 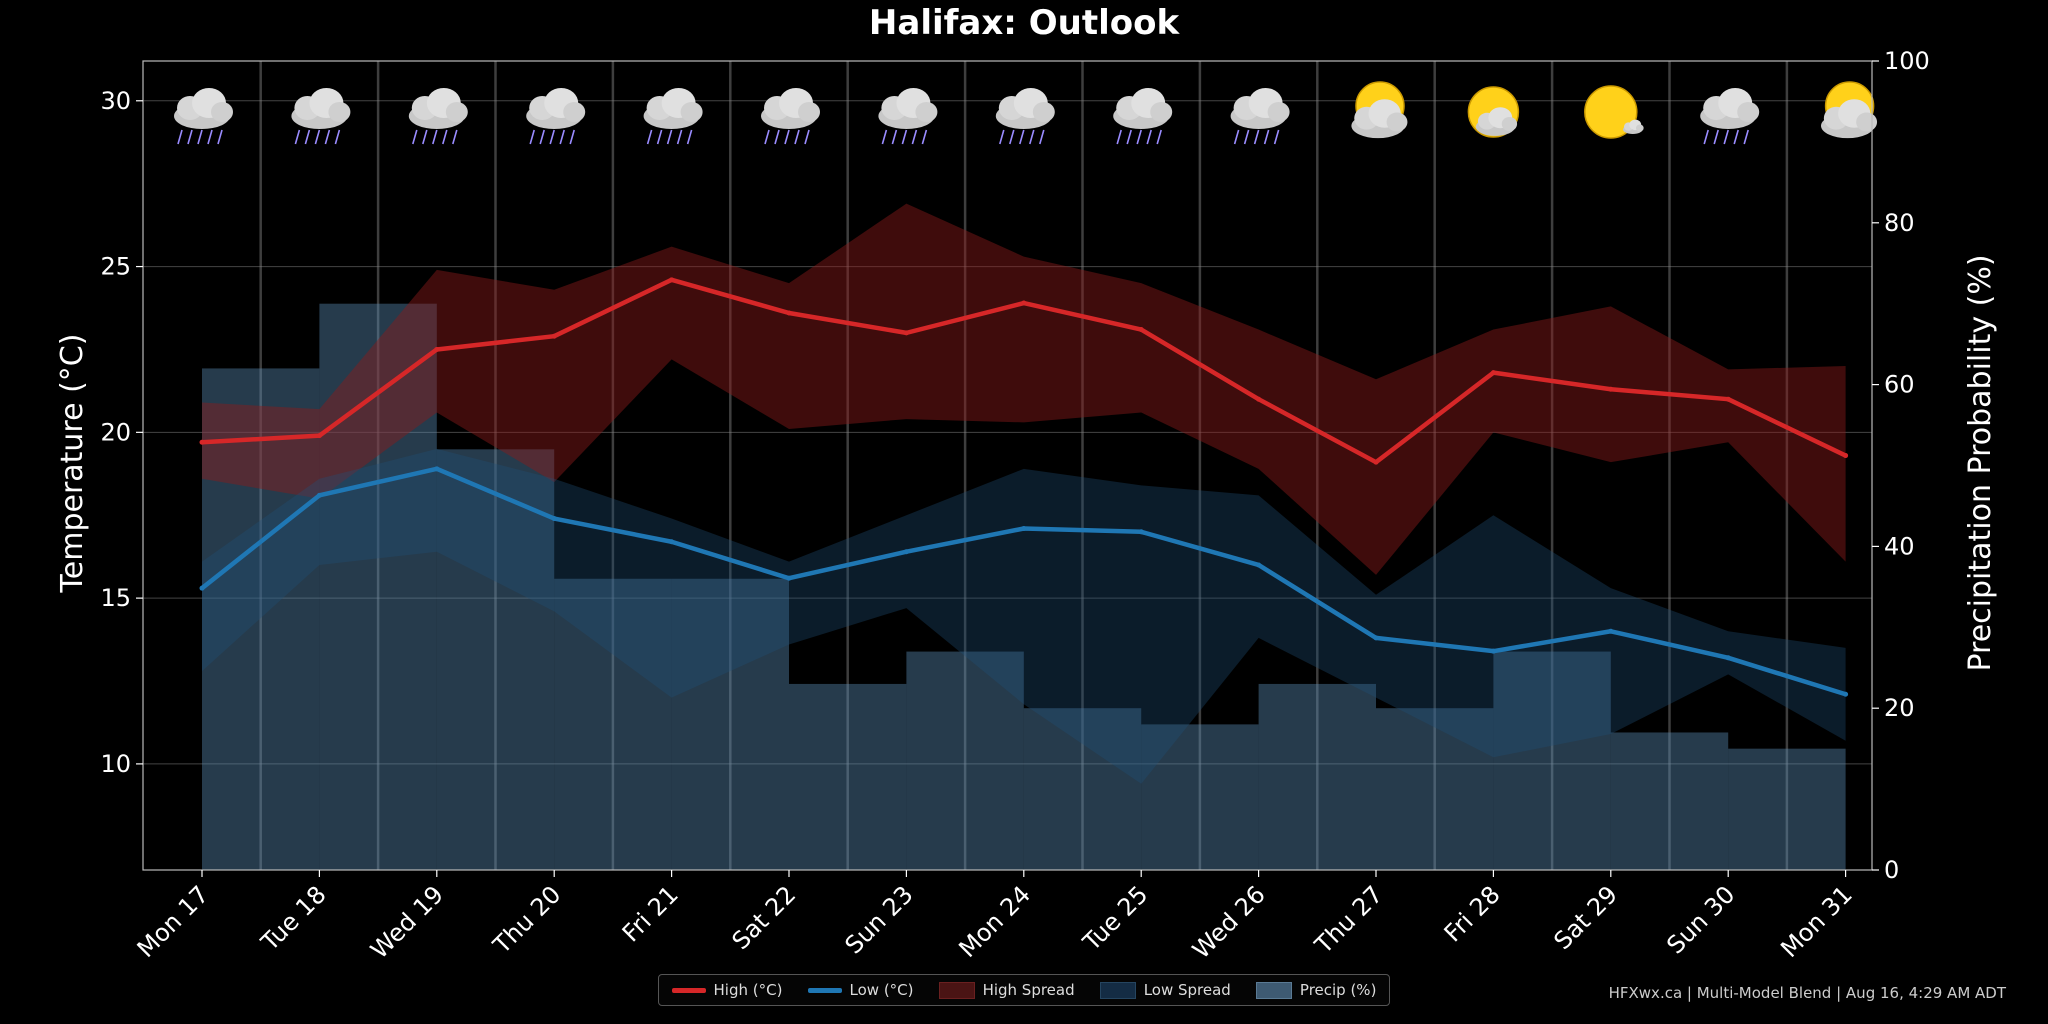 I want to click on legend-swatch-low-spread, so click(x=1117, y=990).